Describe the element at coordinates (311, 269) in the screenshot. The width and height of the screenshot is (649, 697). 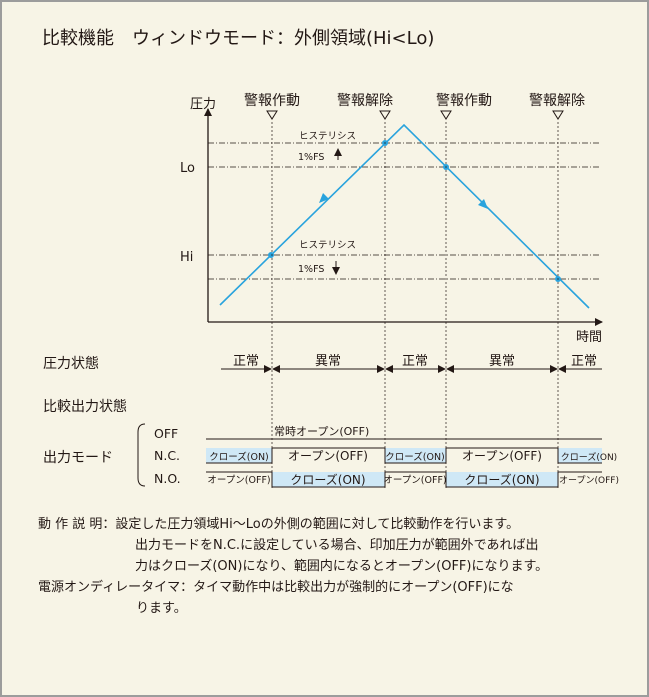
I see `fs-lower-label: 1%FS` at that location.